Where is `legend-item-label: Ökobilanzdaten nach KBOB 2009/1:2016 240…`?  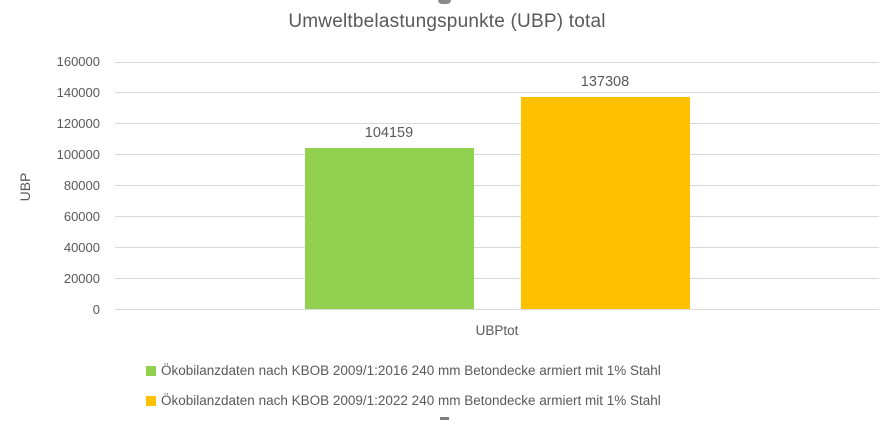
legend-item-label: Ökobilanzdaten nach KBOB 2009/1:2016 240… is located at coordinates (411, 370).